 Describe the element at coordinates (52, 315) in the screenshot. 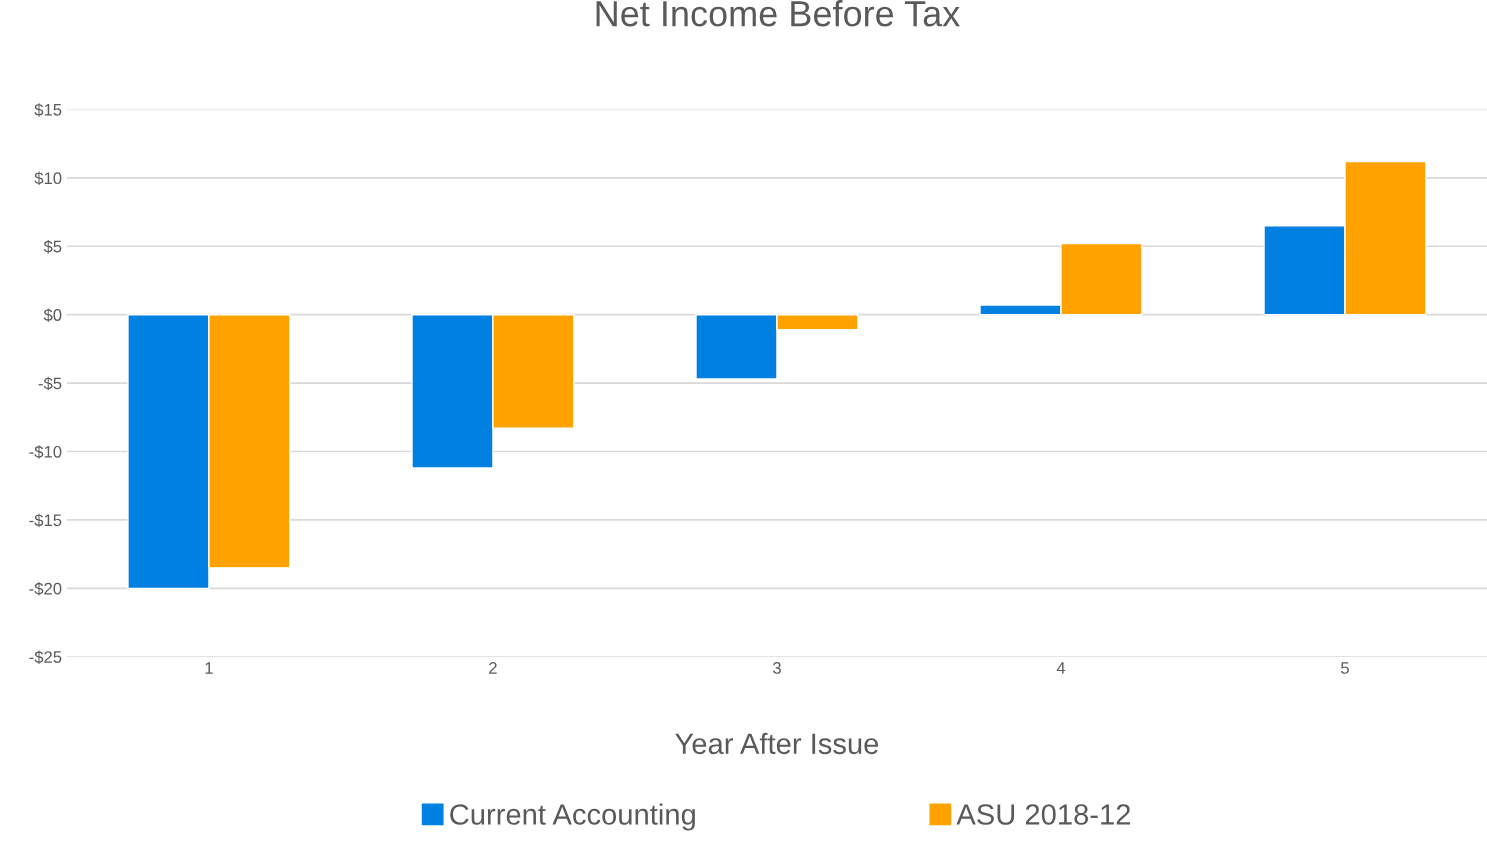

I see `y-tick-label: $0` at that location.